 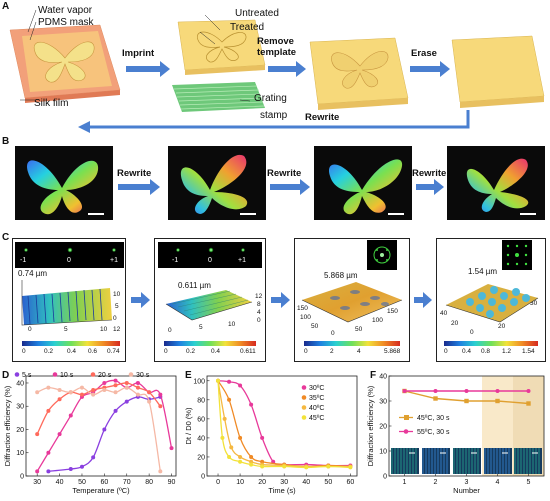 What do you see at coordinates (138, 53) in the screenshot?
I see `label-imprint: Imprint` at bounding box center [138, 53].